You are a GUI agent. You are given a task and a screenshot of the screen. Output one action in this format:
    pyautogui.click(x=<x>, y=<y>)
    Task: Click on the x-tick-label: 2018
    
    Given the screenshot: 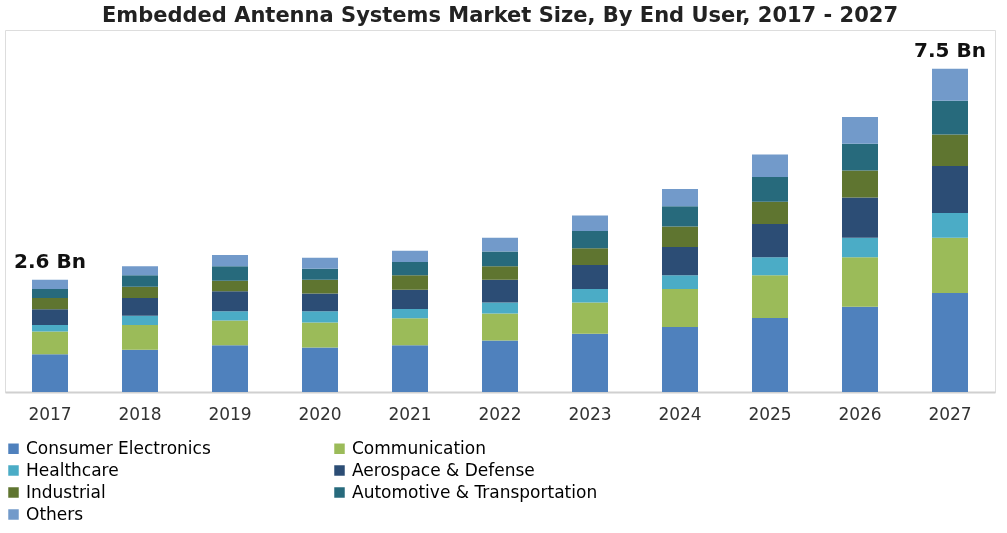 What is the action you would take?
    pyautogui.click(x=140, y=413)
    